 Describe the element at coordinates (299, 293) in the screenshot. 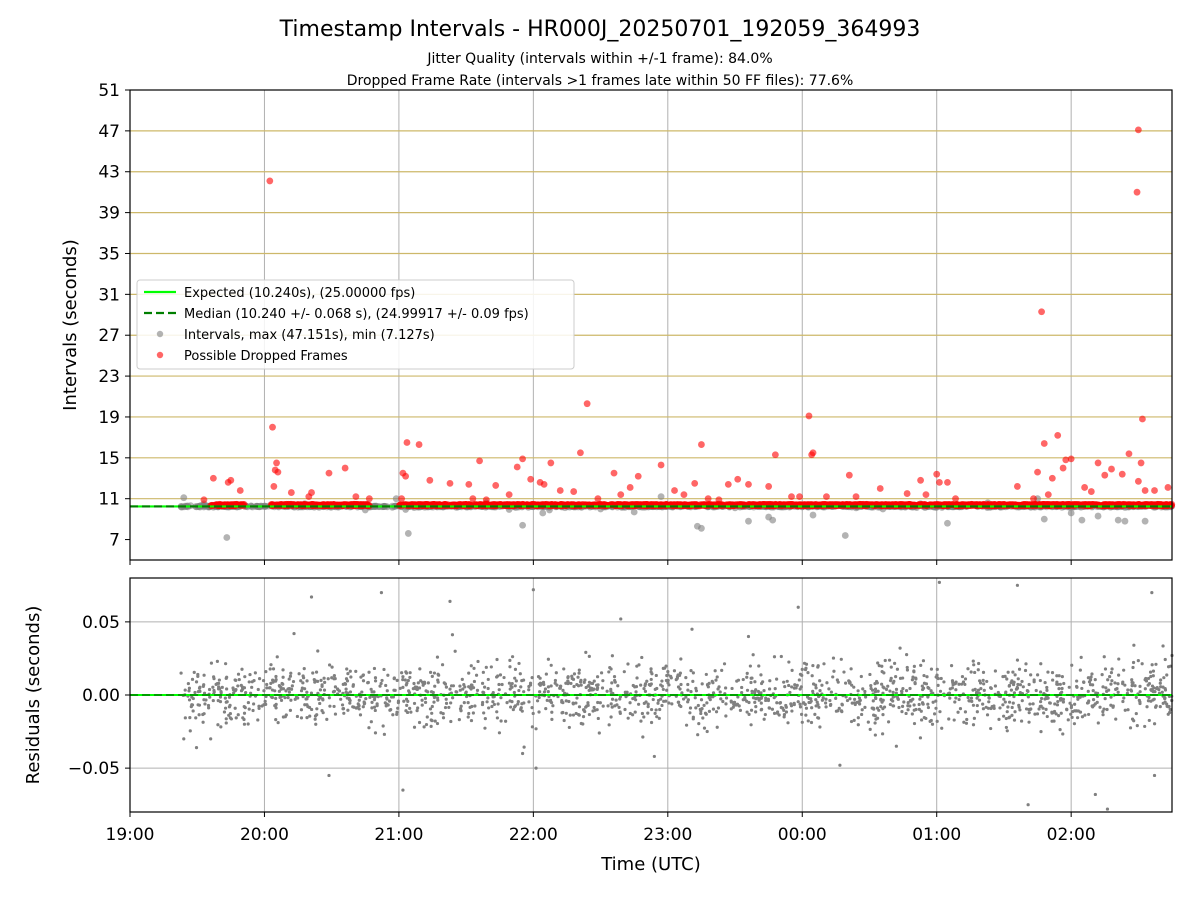

I see `legend-expected-label: Expected (10.240s), (25.00000 fps)` at that location.